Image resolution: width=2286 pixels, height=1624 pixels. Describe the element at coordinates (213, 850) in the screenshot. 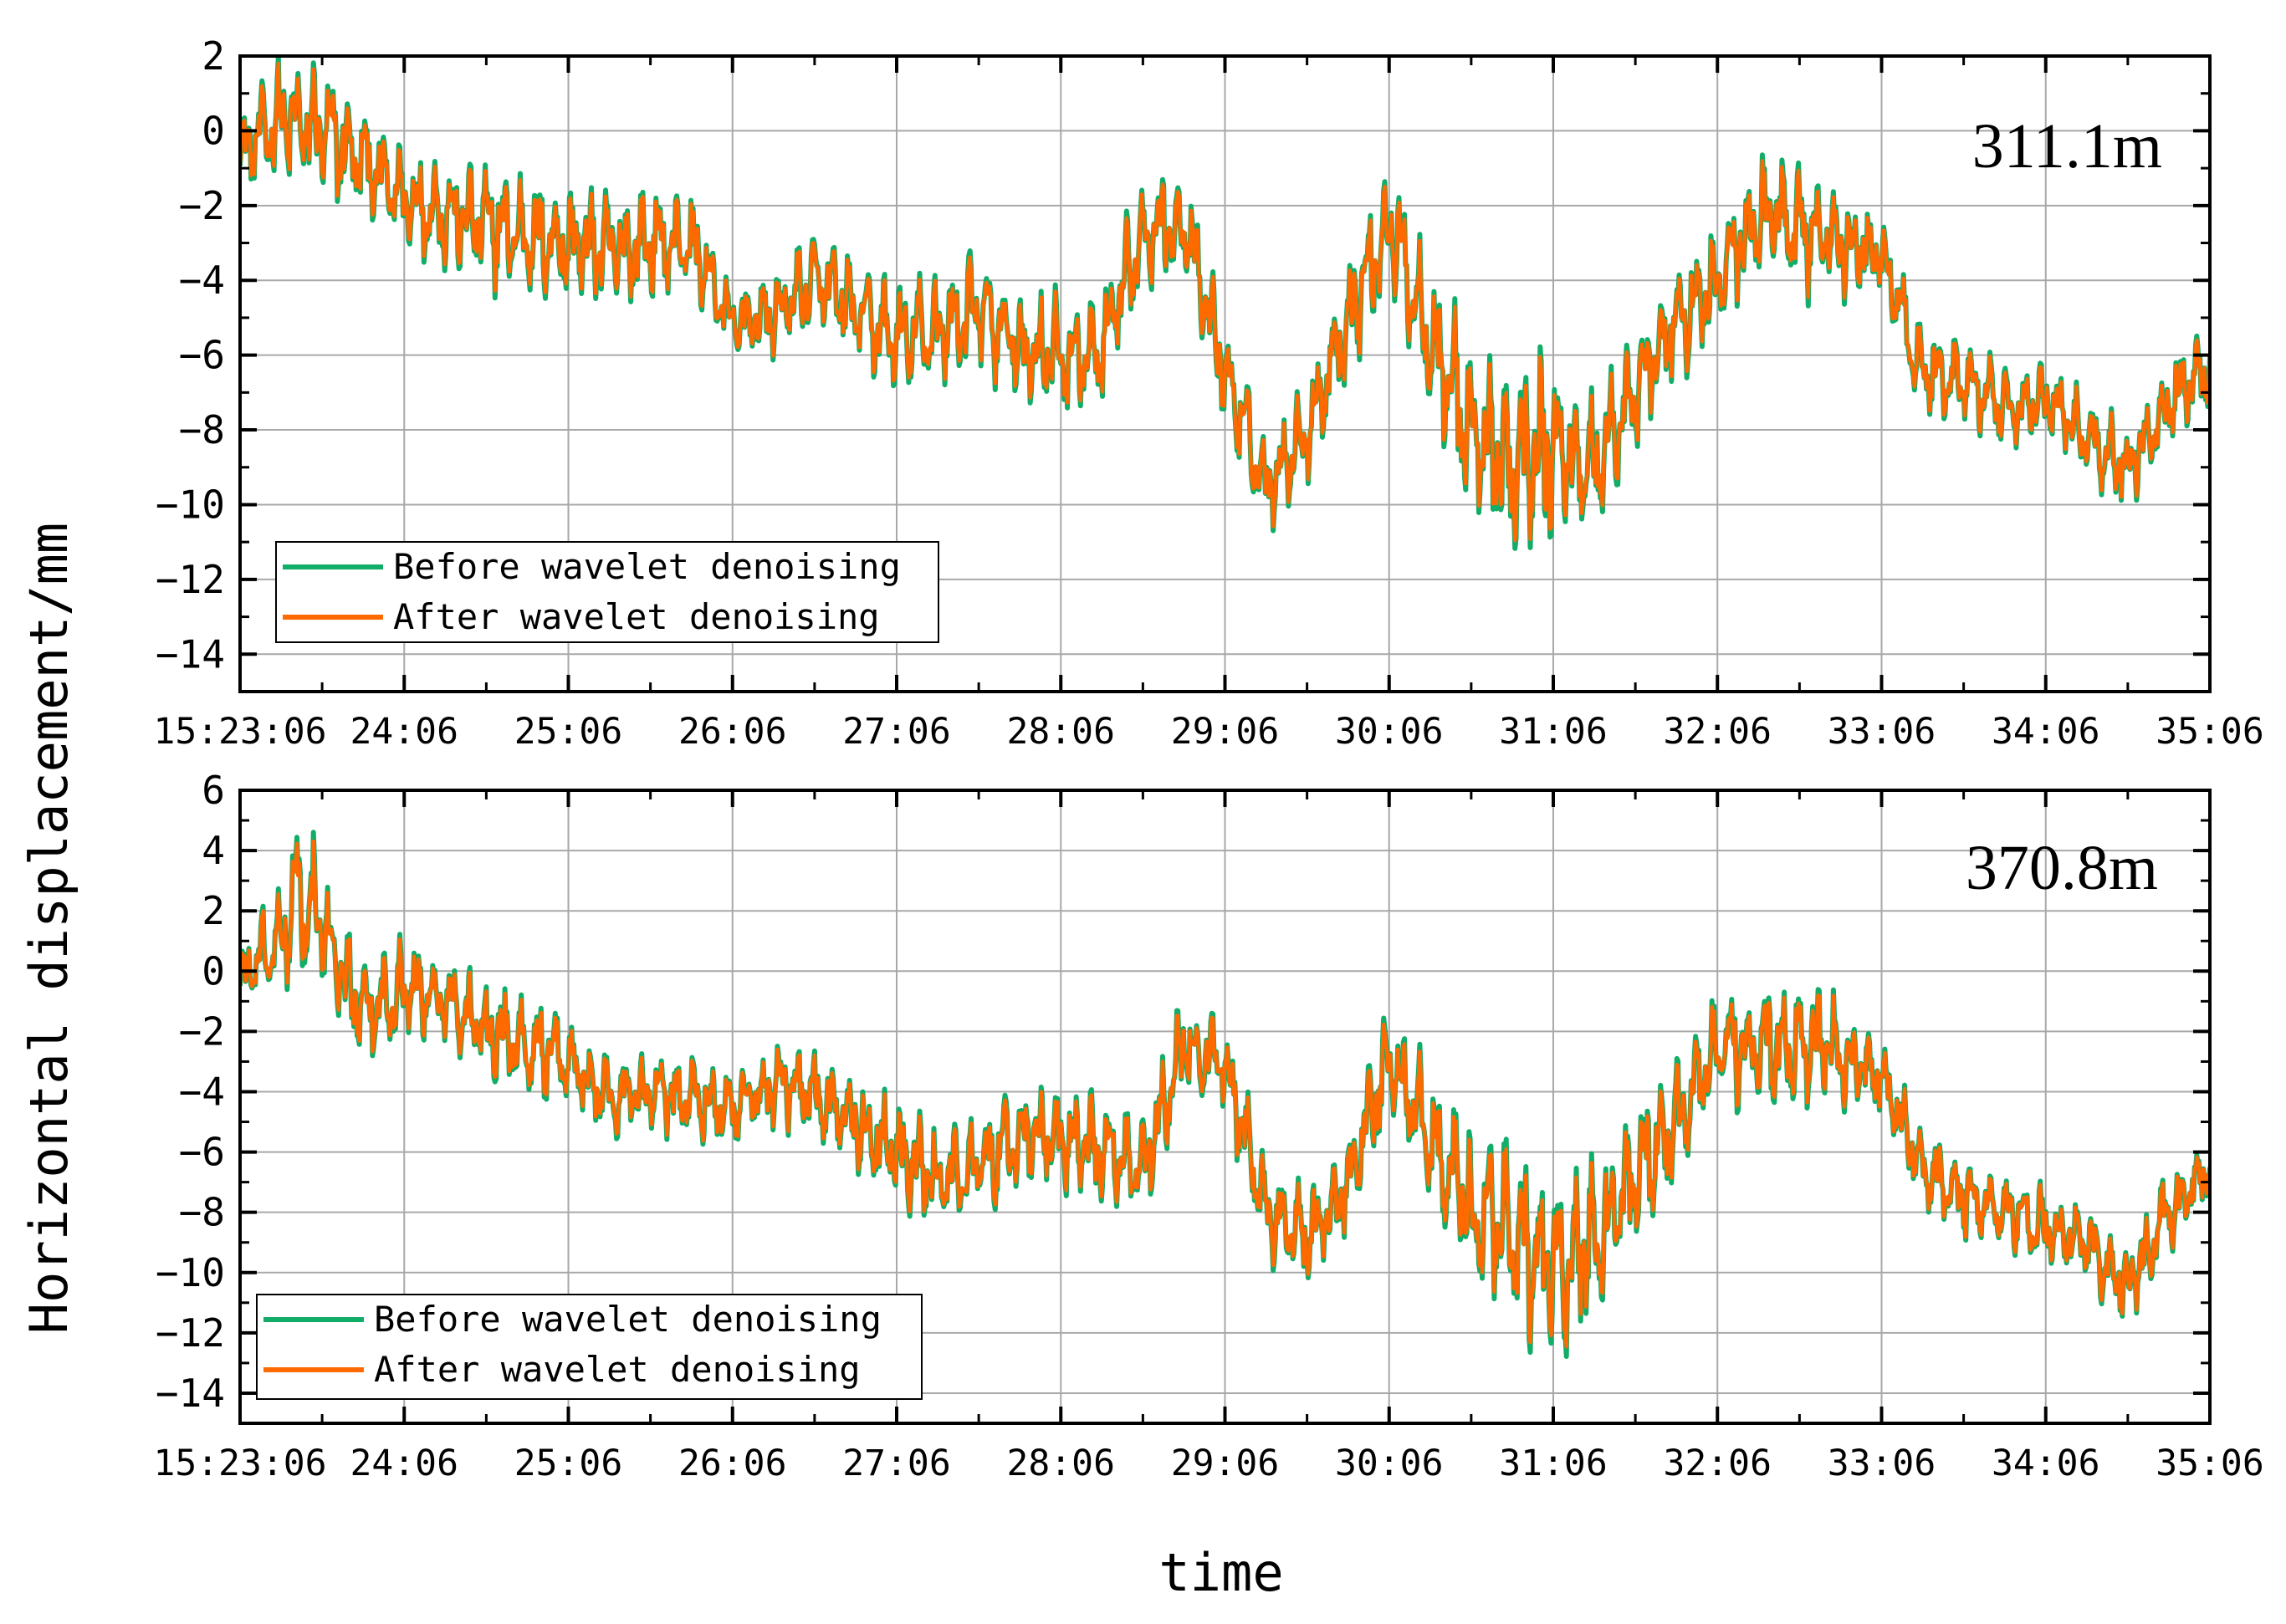

I see `y-tick-label: 4` at that location.